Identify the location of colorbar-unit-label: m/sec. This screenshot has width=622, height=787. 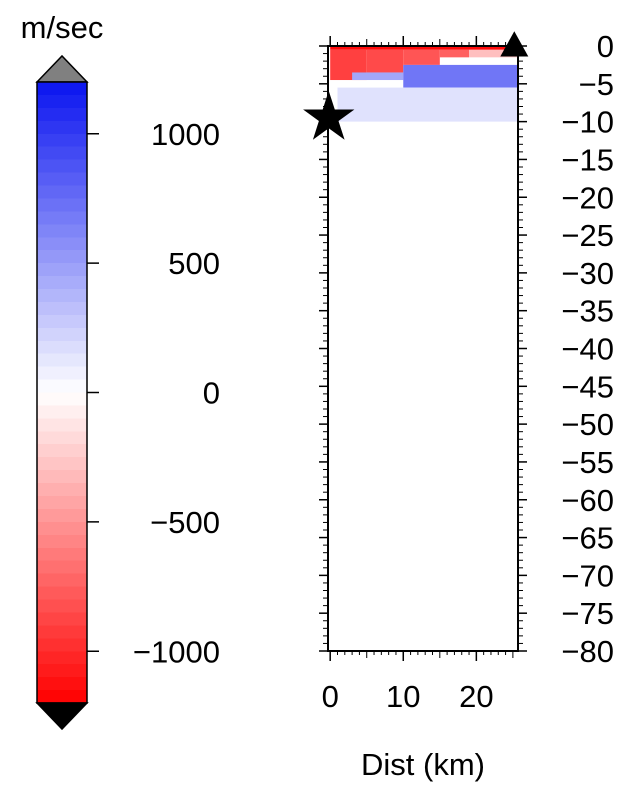
(62, 27).